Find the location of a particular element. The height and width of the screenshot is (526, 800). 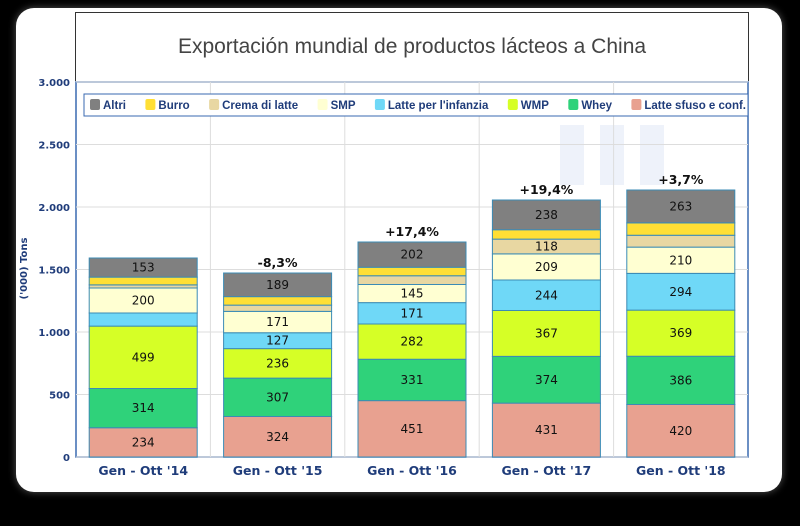

data-label: 307 is located at coordinates (277, 397).